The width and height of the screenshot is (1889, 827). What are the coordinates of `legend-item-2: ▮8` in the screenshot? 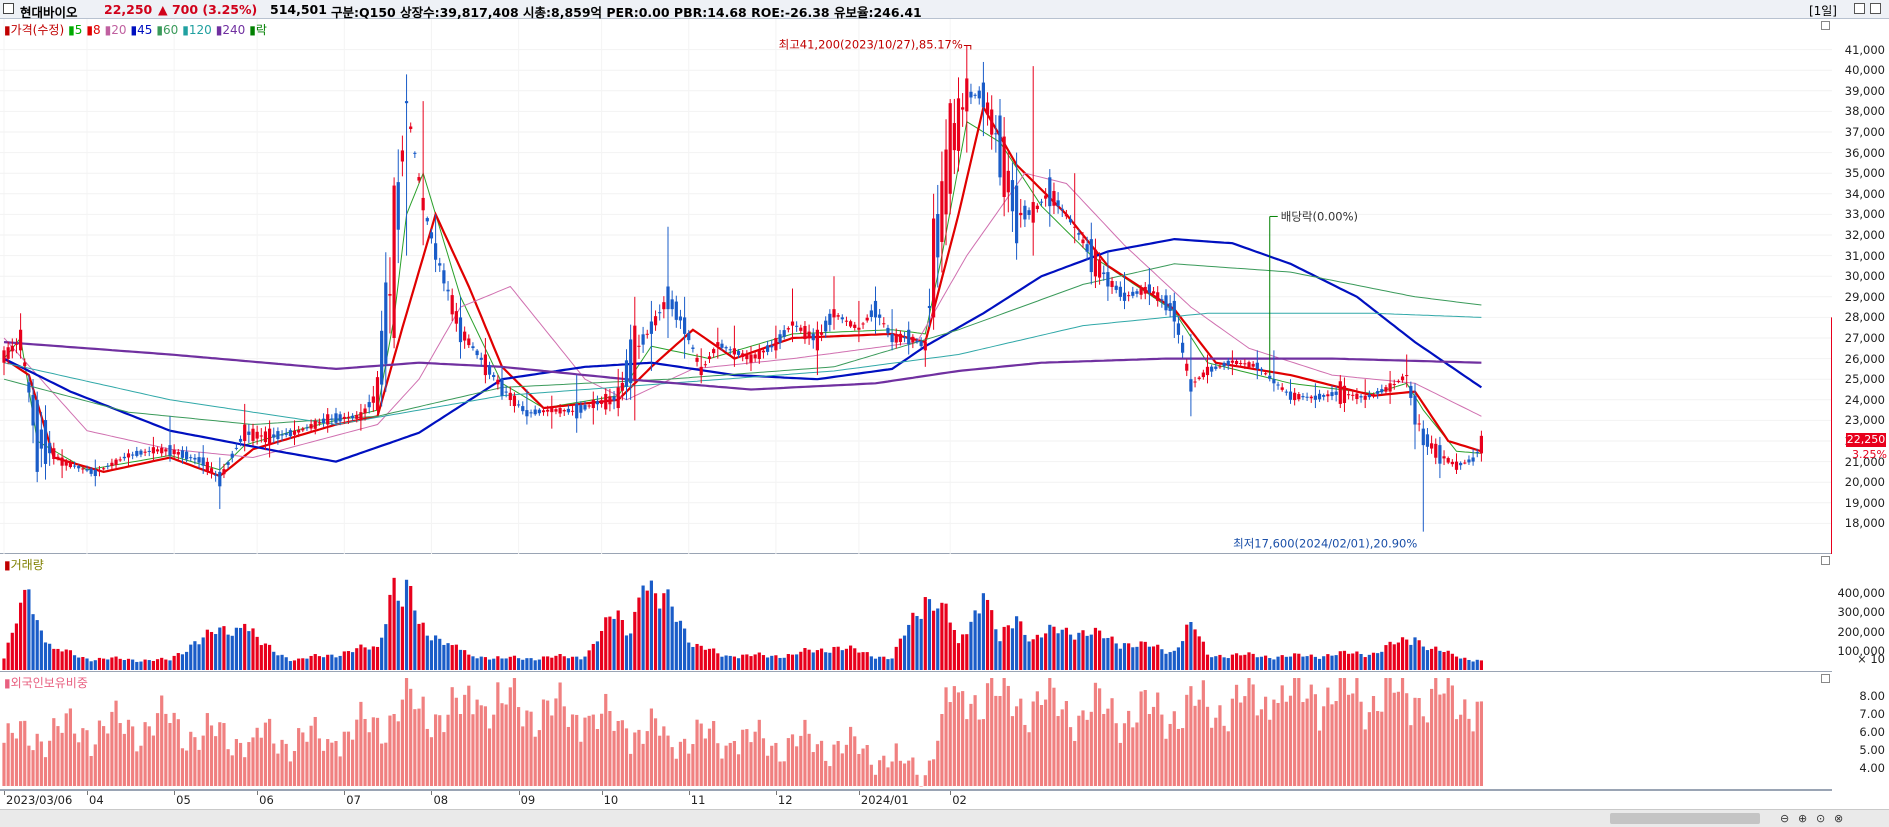 It's located at (93, 30).